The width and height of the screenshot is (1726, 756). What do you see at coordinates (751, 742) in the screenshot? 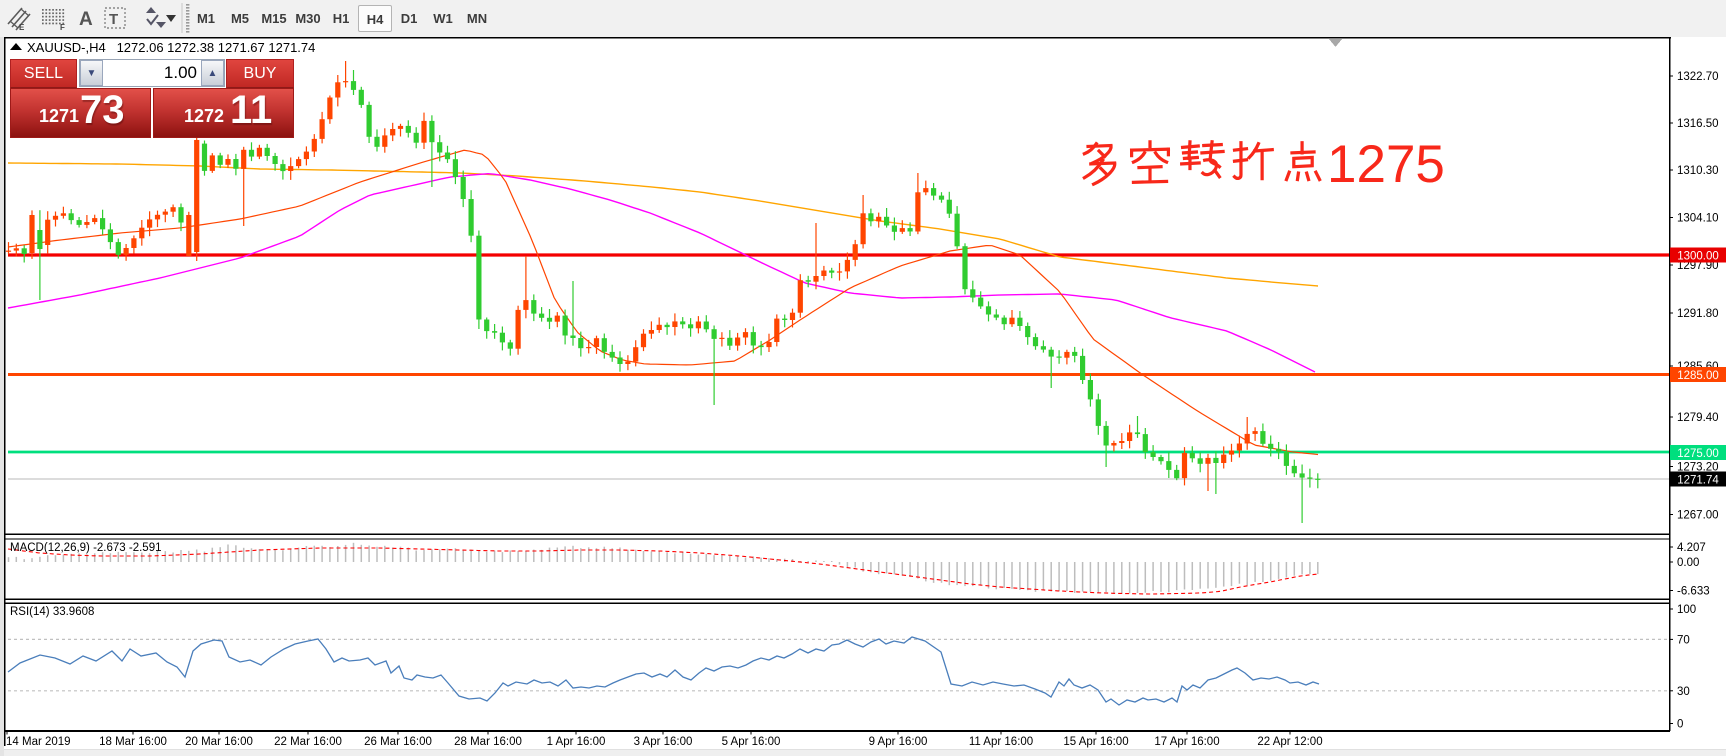
I see `svg-text: 5 Apr 16:00` at bounding box center [751, 742].